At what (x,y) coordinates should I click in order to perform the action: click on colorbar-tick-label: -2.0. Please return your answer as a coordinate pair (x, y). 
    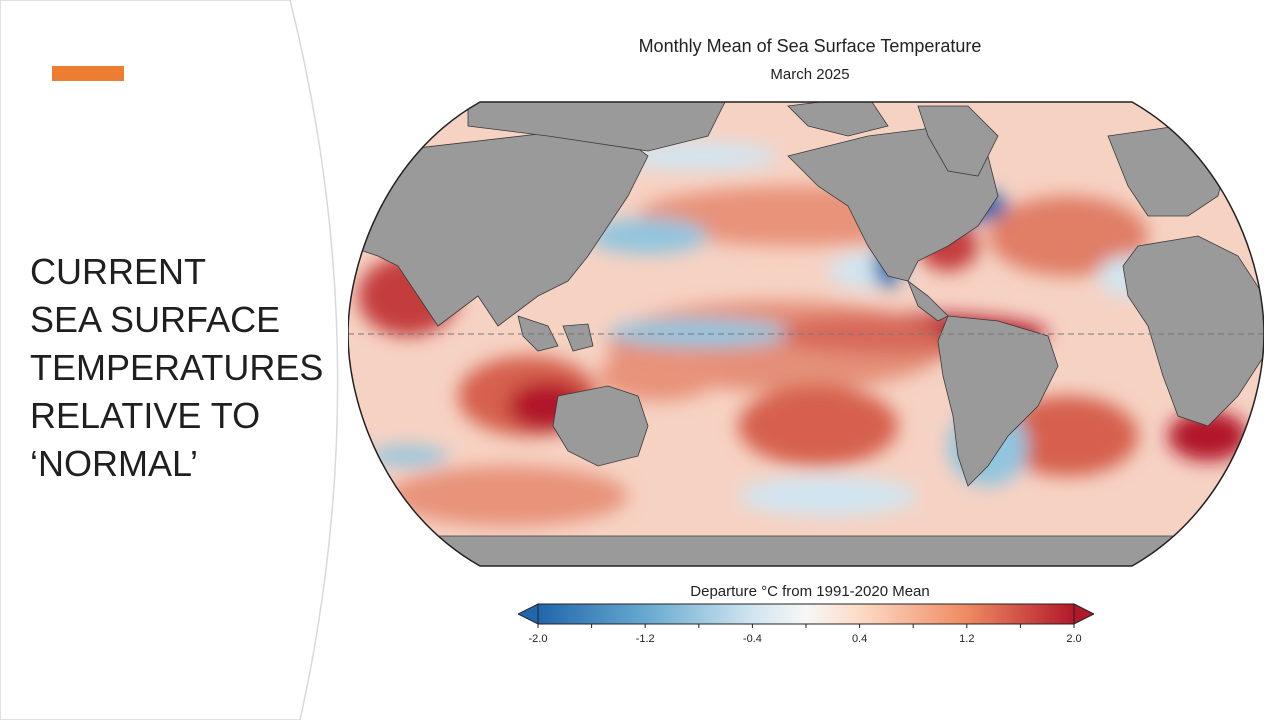
    Looking at the image, I should click on (538, 639).